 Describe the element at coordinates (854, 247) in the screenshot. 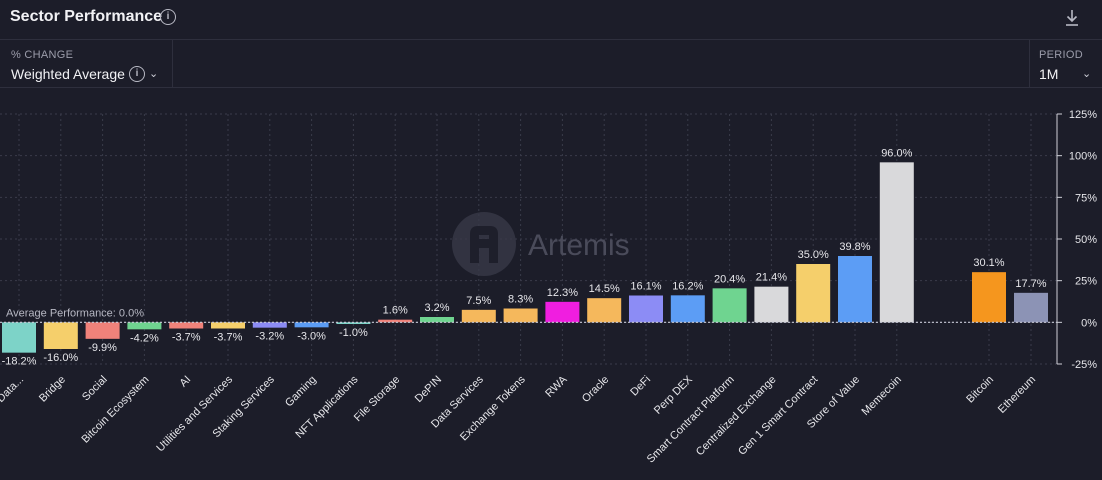

I see `bar-value-label: 39.8%` at that location.